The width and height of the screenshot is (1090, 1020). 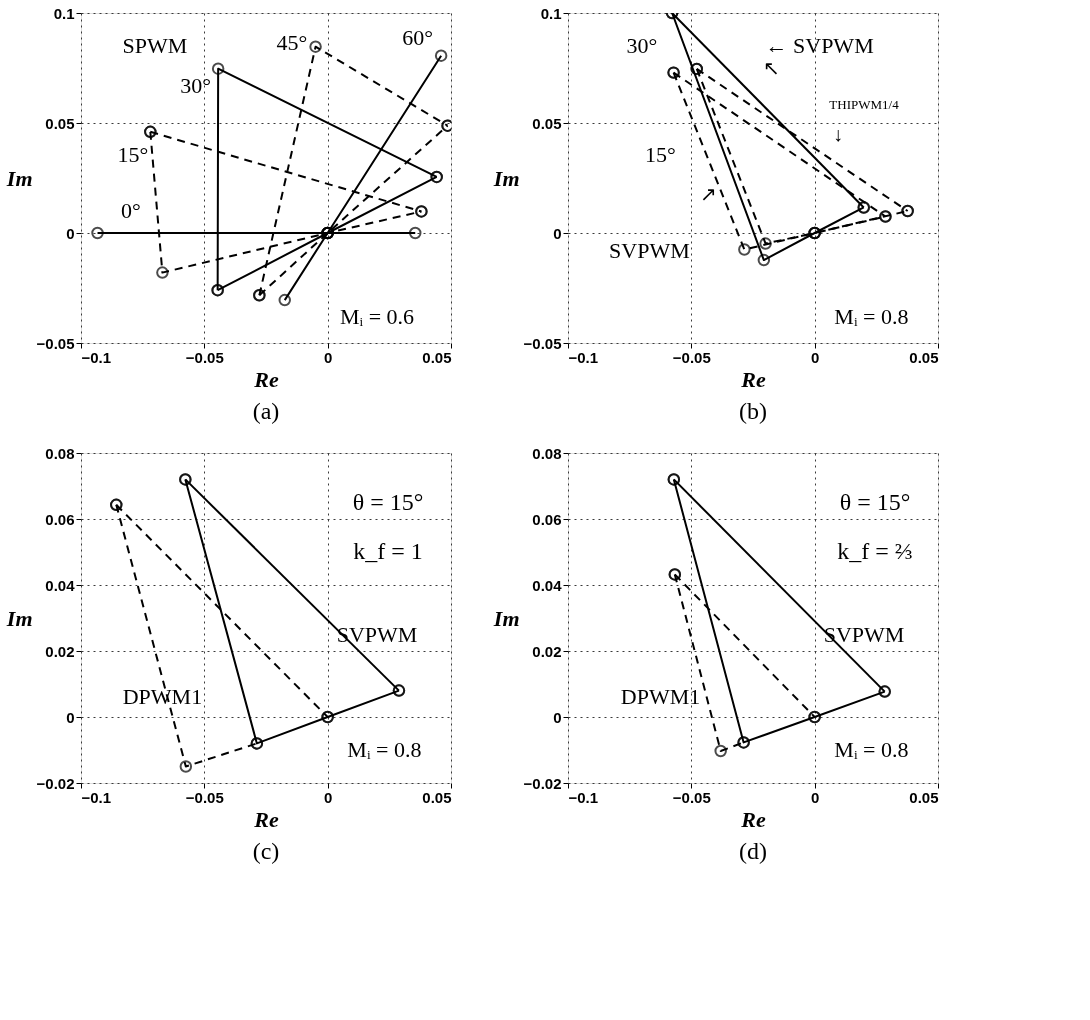 What do you see at coordinates (819, 45) in the screenshot?
I see `annotation: ← SVPWM` at bounding box center [819, 45].